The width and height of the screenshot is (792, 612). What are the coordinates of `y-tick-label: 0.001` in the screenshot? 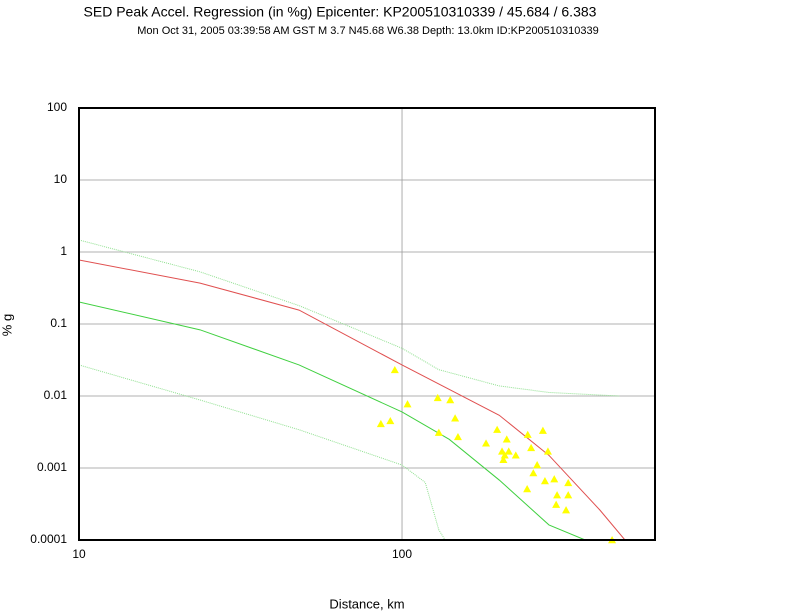 It's located at (52, 467).